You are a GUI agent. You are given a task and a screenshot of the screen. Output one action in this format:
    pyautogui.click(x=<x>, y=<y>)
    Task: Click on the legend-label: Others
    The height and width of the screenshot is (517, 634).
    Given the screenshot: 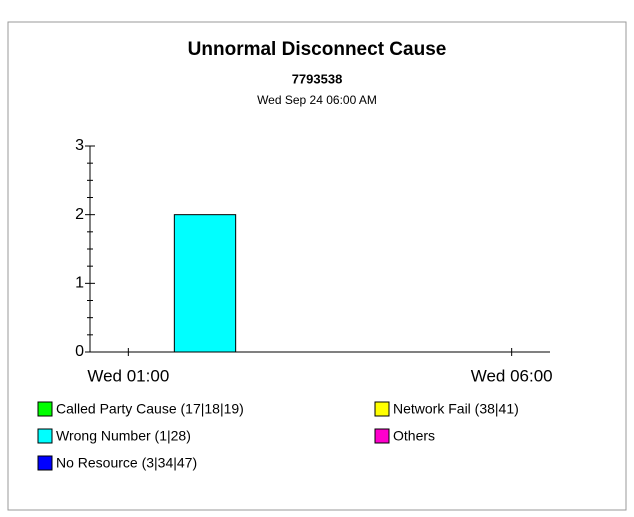 What is the action you would take?
    pyautogui.click(x=414, y=436)
    